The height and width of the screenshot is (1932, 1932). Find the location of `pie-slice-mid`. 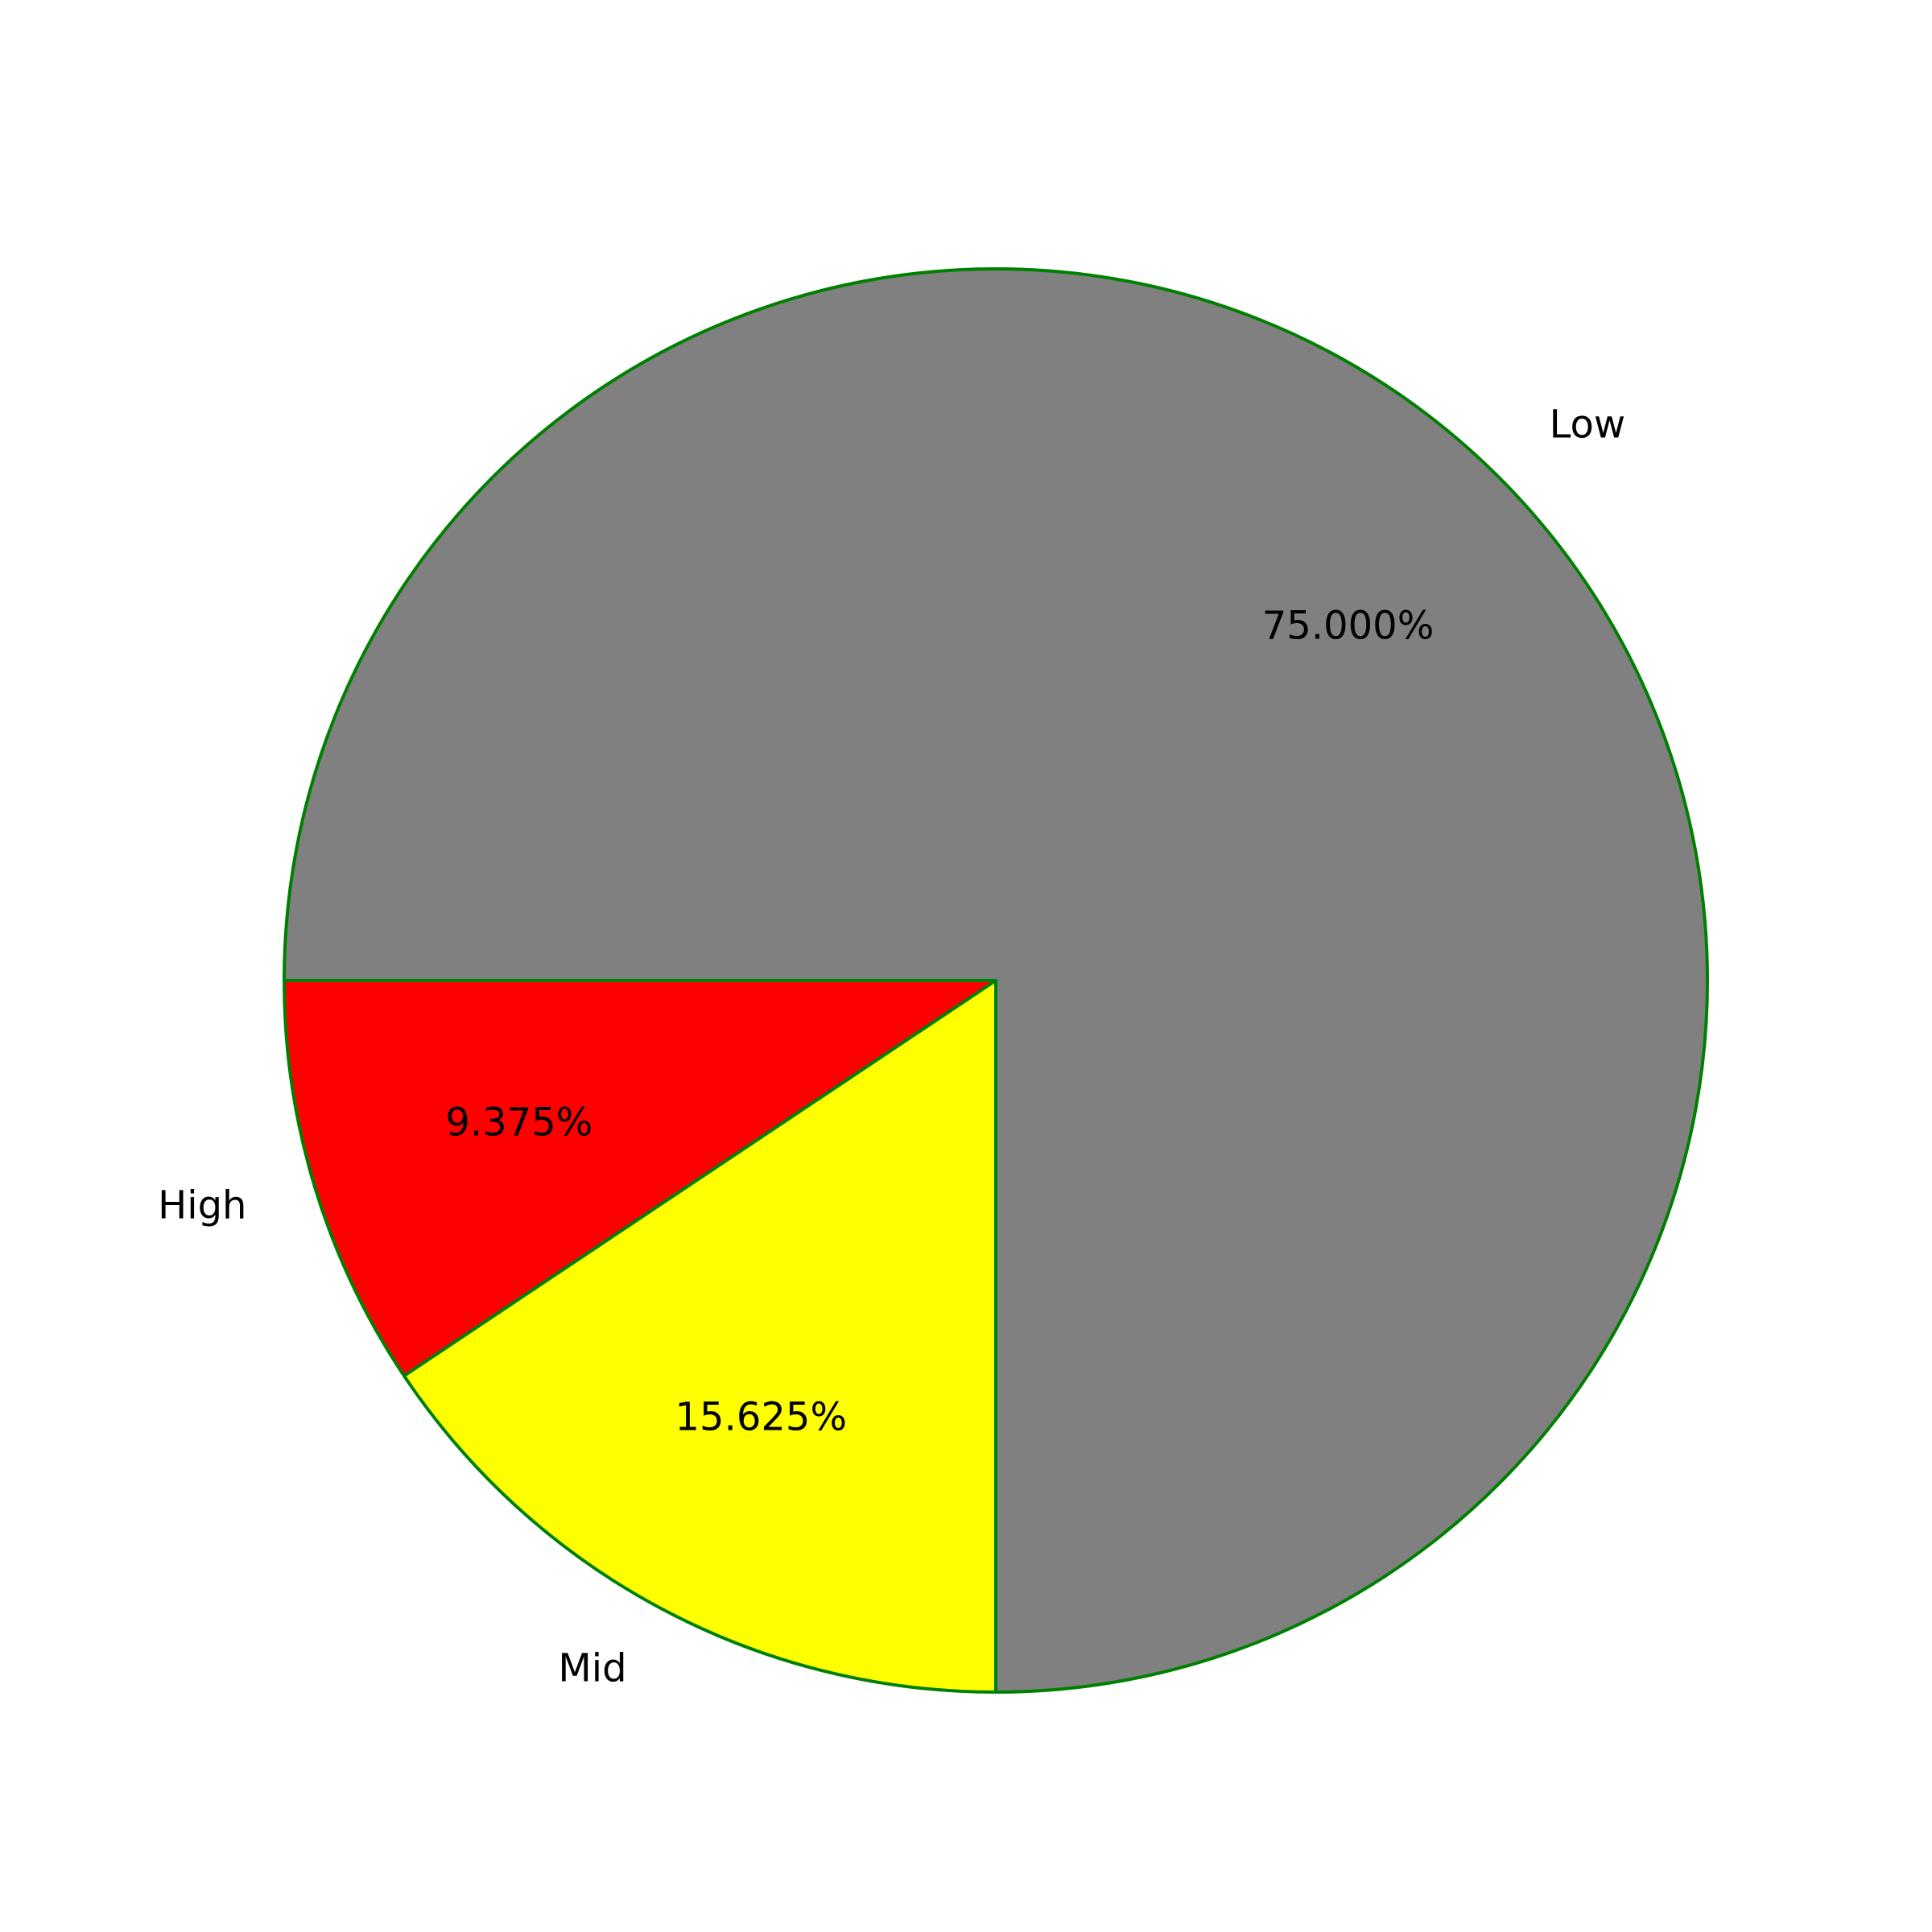

pie-slice-mid is located at coordinates (699, 1336).